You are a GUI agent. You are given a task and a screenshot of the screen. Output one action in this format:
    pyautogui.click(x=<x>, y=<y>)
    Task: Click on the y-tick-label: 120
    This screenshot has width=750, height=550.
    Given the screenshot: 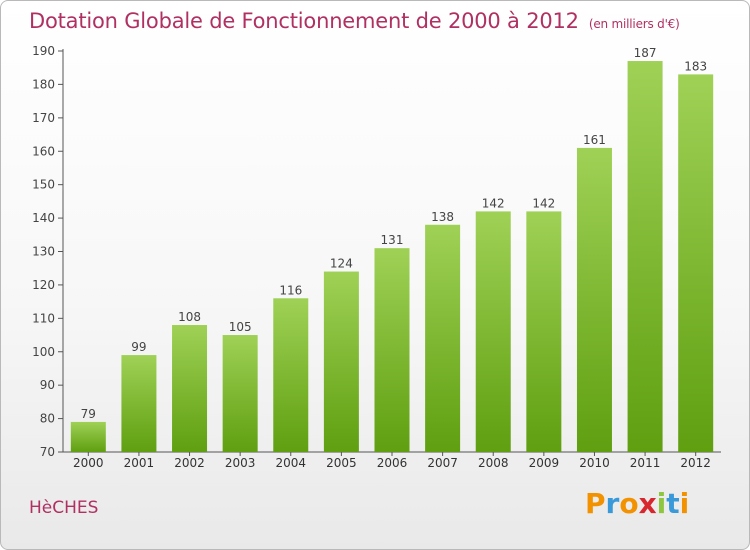 What is the action you would take?
    pyautogui.click(x=43, y=285)
    